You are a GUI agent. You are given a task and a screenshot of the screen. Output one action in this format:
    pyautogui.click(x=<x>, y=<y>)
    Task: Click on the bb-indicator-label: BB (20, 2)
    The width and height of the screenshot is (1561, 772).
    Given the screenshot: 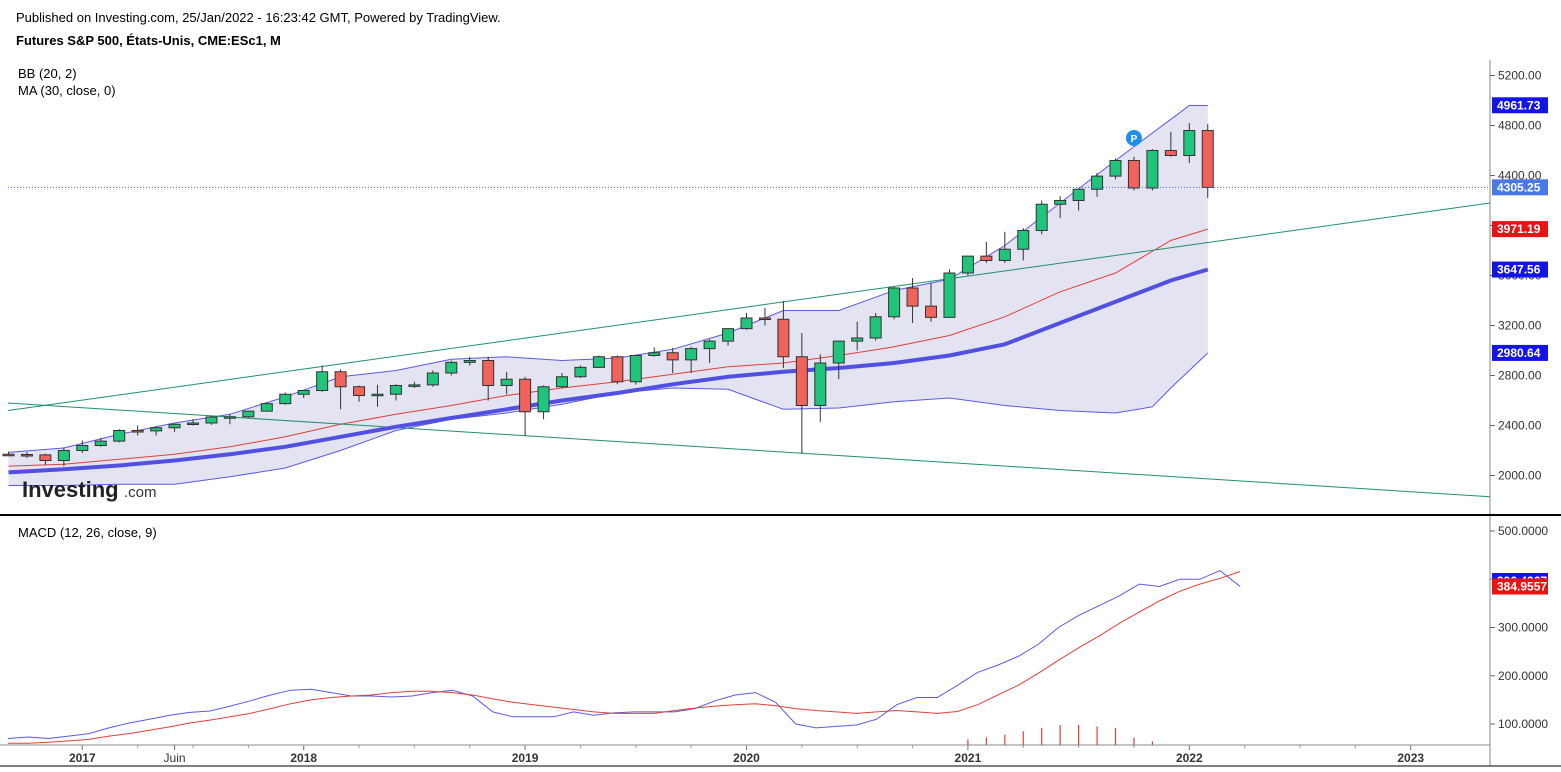 What is the action you would take?
    pyautogui.click(x=47, y=73)
    